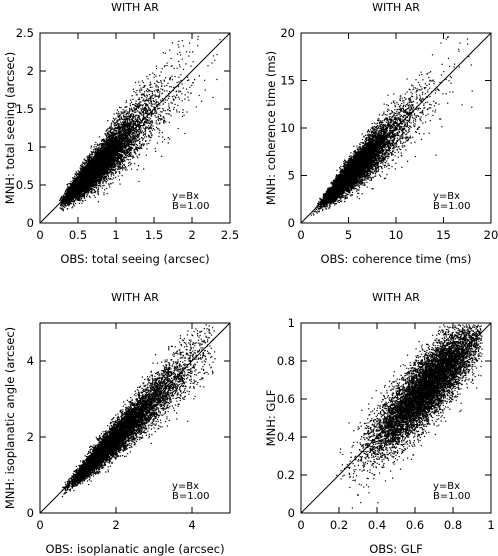 The image size is (498, 556). I want to click on panel-title: WITH AR, so click(135, 7).